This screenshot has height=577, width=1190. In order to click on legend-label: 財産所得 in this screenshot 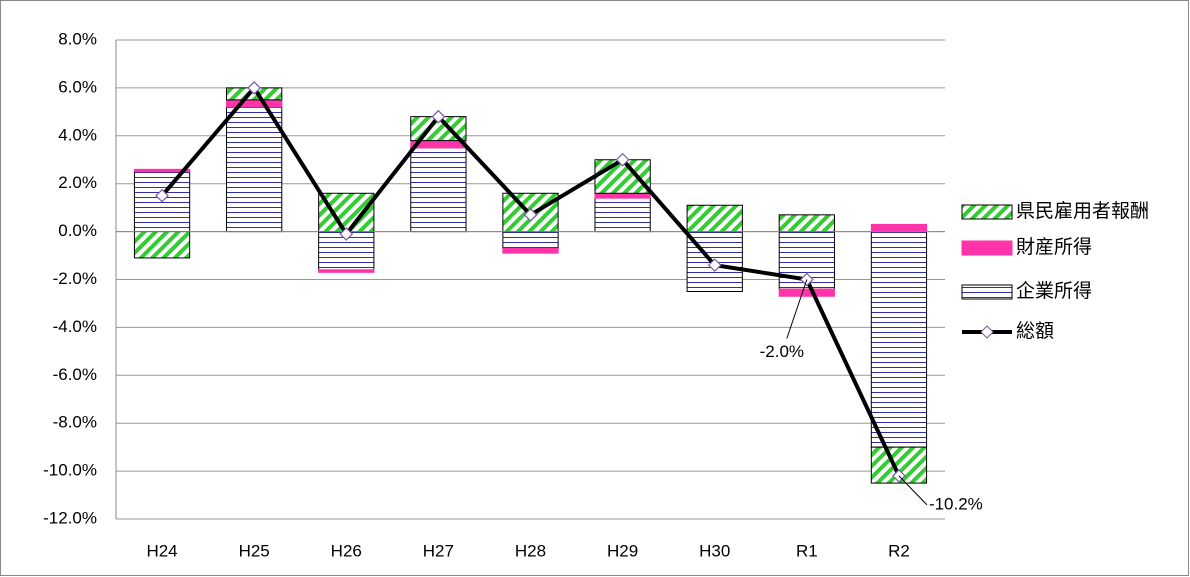, I will do `click(1054, 247)`.